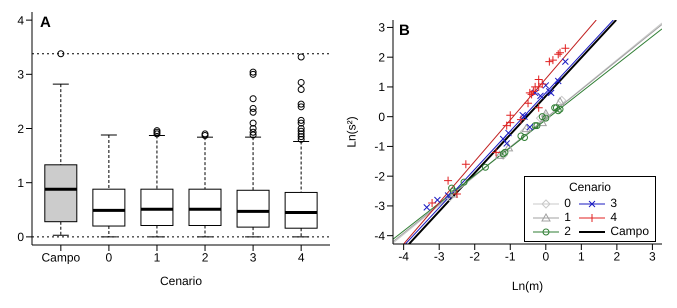 This screenshot has height=308, width=677. I want to click on legend-label: 3, so click(613, 203).